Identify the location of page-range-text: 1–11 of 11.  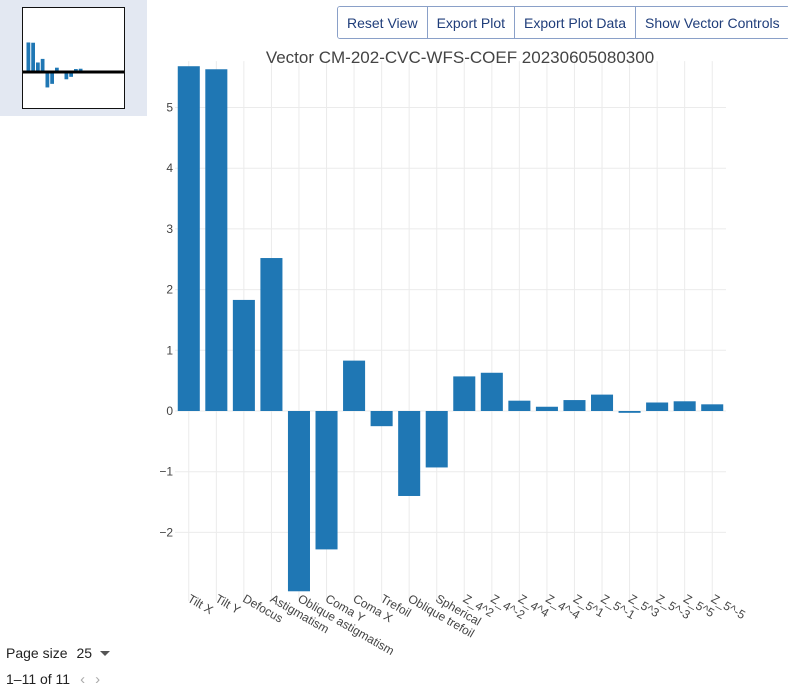
(38, 679).